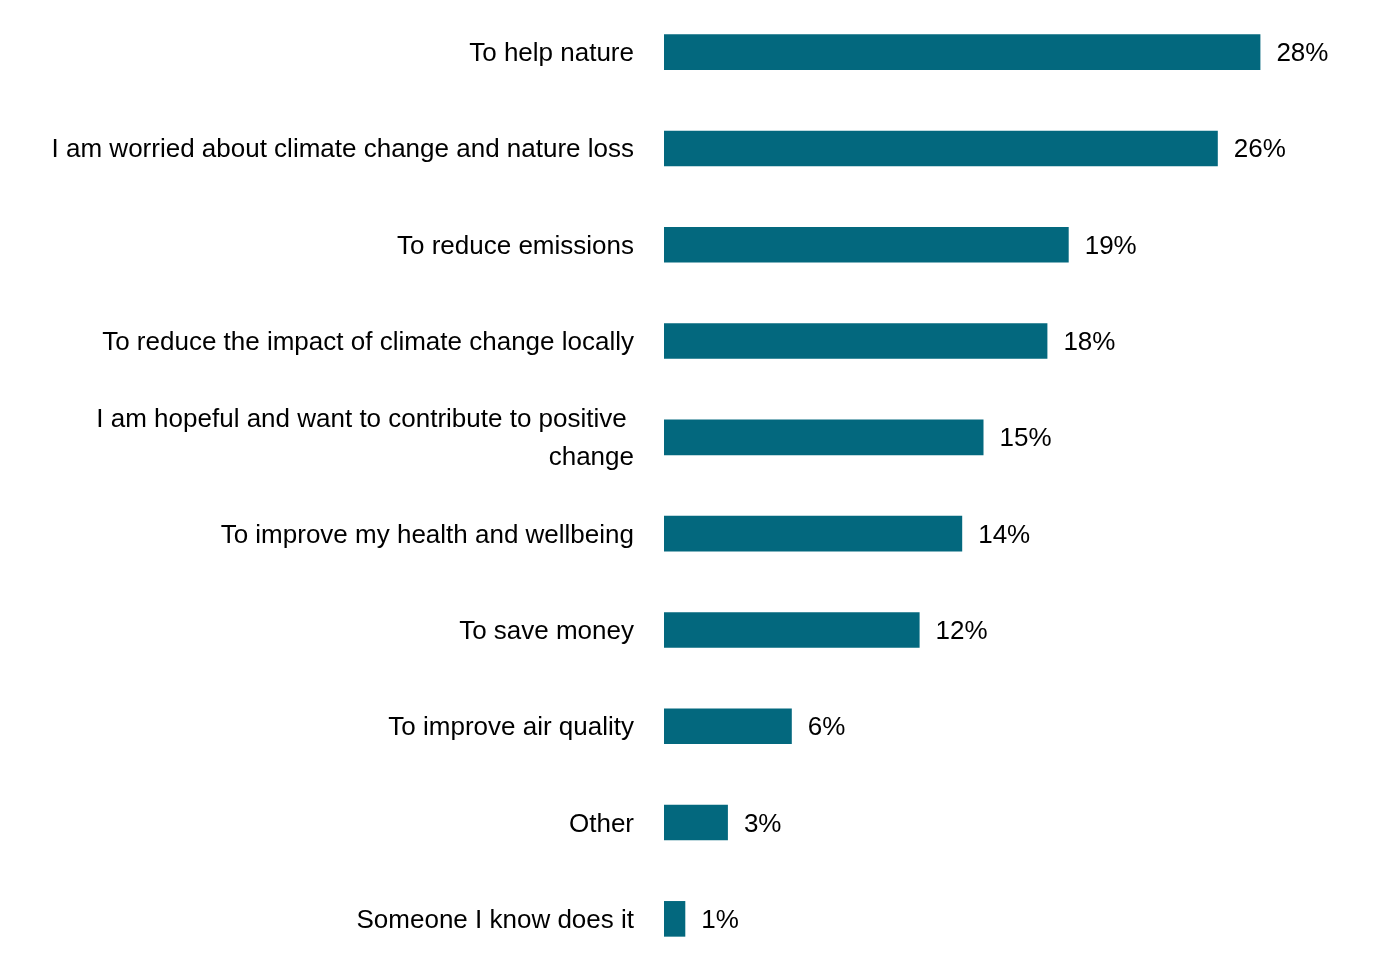 This screenshot has width=1373, height=971. Describe the element at coordinates (511, 726) in the screenshot. I see `y-tick-label: To improve air quality` at that location.